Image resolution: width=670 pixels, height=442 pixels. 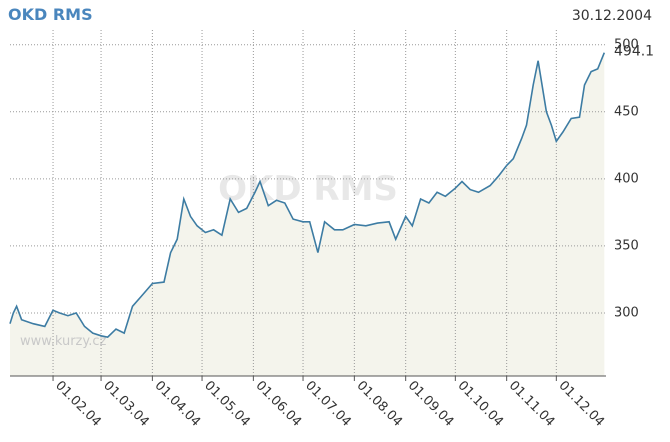 I want to click on chart-title: OKD RMS, so click(x=50, y=14).